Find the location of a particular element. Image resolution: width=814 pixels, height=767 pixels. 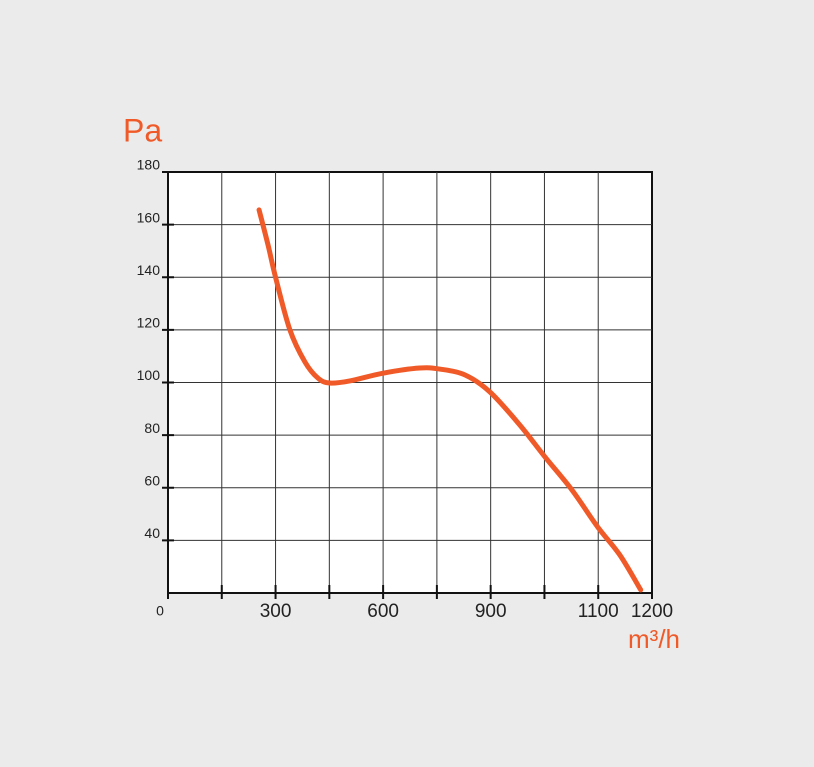

y-tick-label: 60 is located at coordinates (152, 480).